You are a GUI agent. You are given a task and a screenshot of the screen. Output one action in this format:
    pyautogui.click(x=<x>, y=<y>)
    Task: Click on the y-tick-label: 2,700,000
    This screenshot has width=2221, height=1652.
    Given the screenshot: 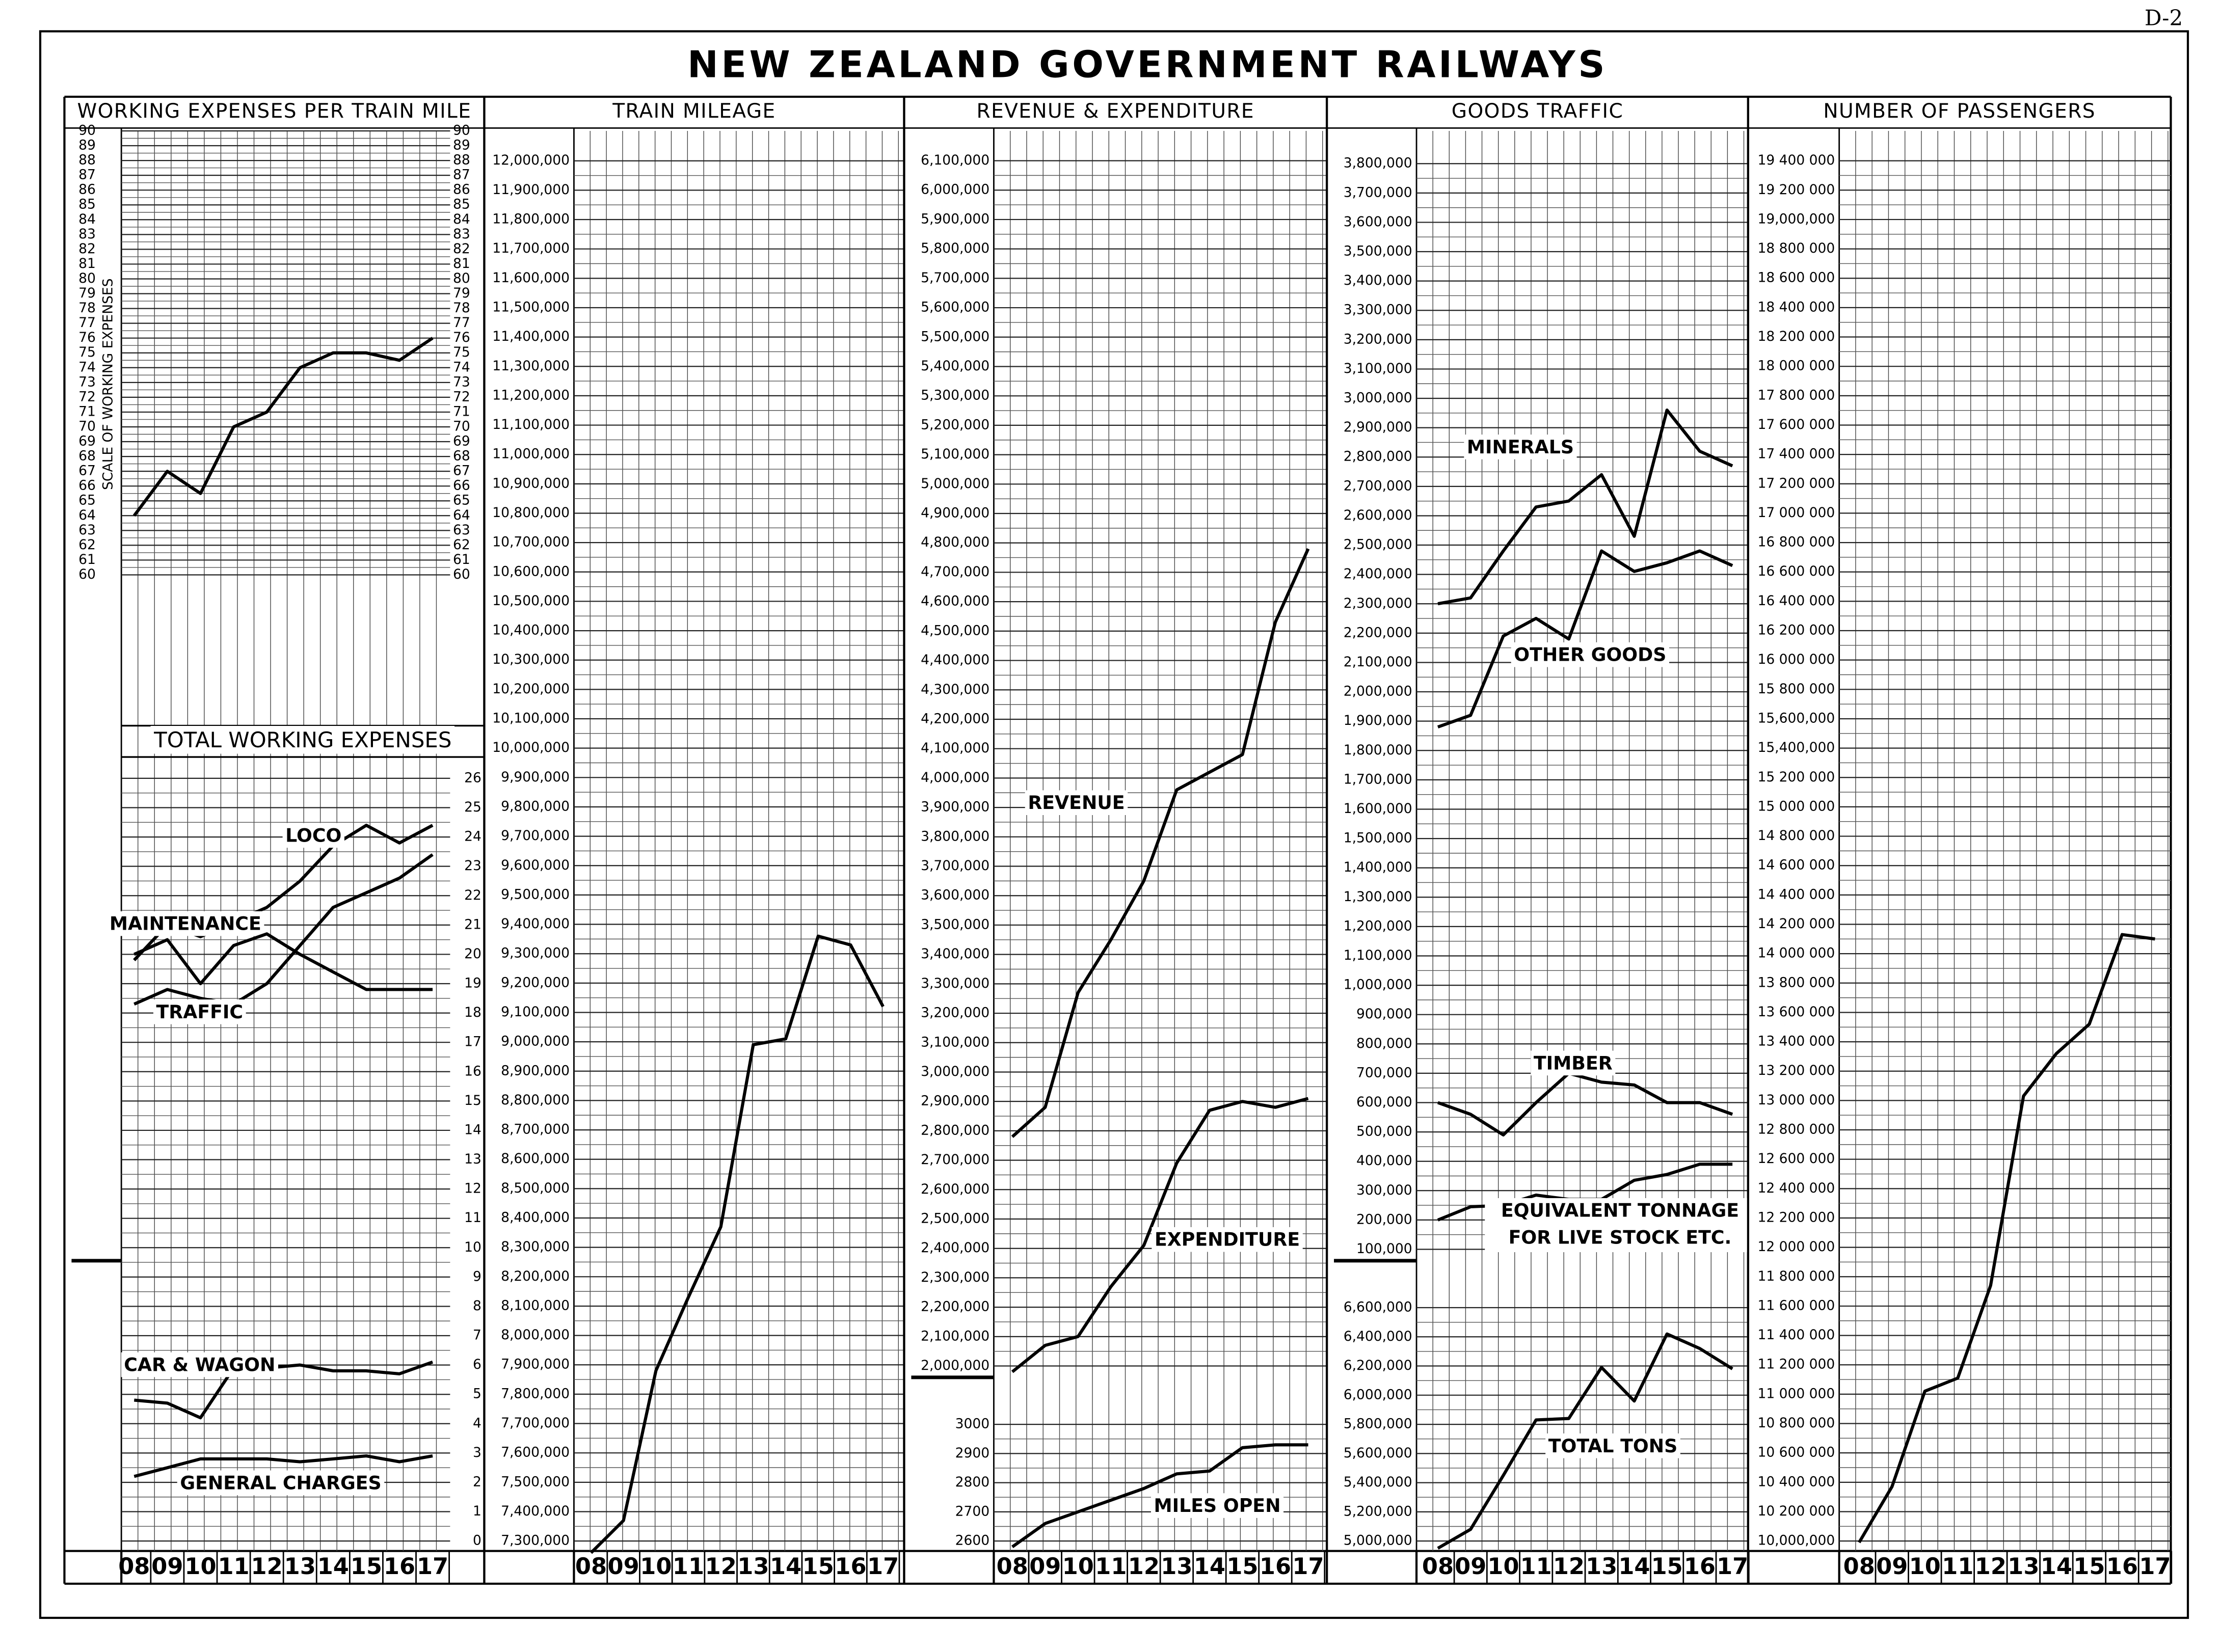 What is the action you would take?
    pyautogui.click(x=1378, y=486)
    